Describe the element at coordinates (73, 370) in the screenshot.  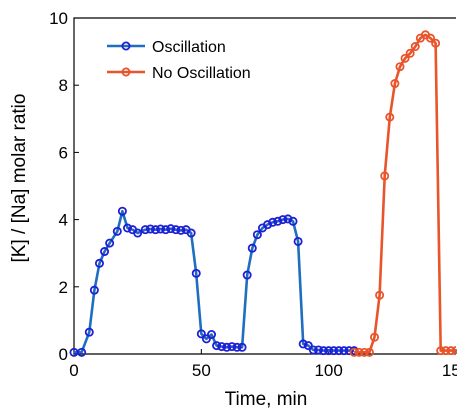
I see `x-tick-label: 0` at that location.